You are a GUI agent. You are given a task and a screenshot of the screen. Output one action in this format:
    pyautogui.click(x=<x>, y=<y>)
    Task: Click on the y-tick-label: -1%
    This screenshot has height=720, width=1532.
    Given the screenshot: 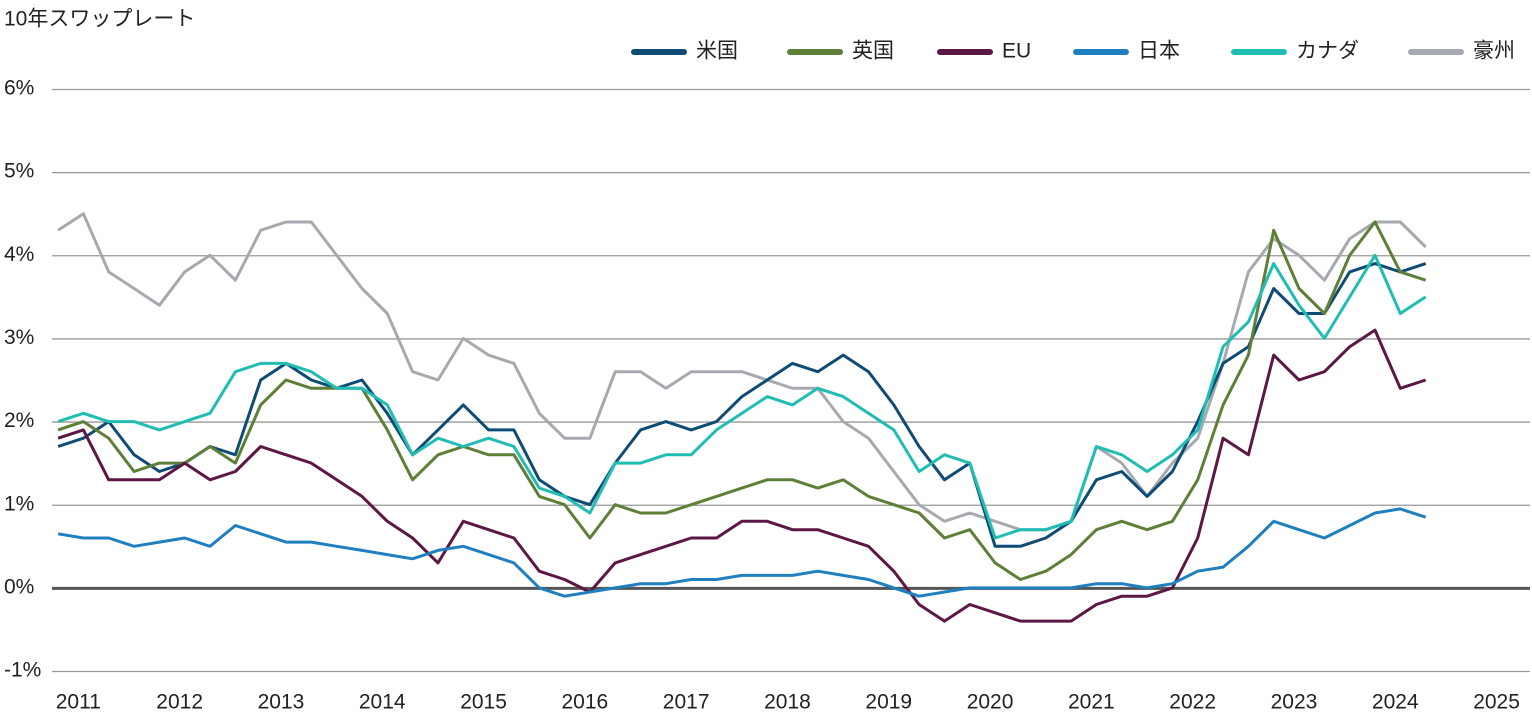 What is the action you would take?
    pyautogui.click(x=22, y=670)
    